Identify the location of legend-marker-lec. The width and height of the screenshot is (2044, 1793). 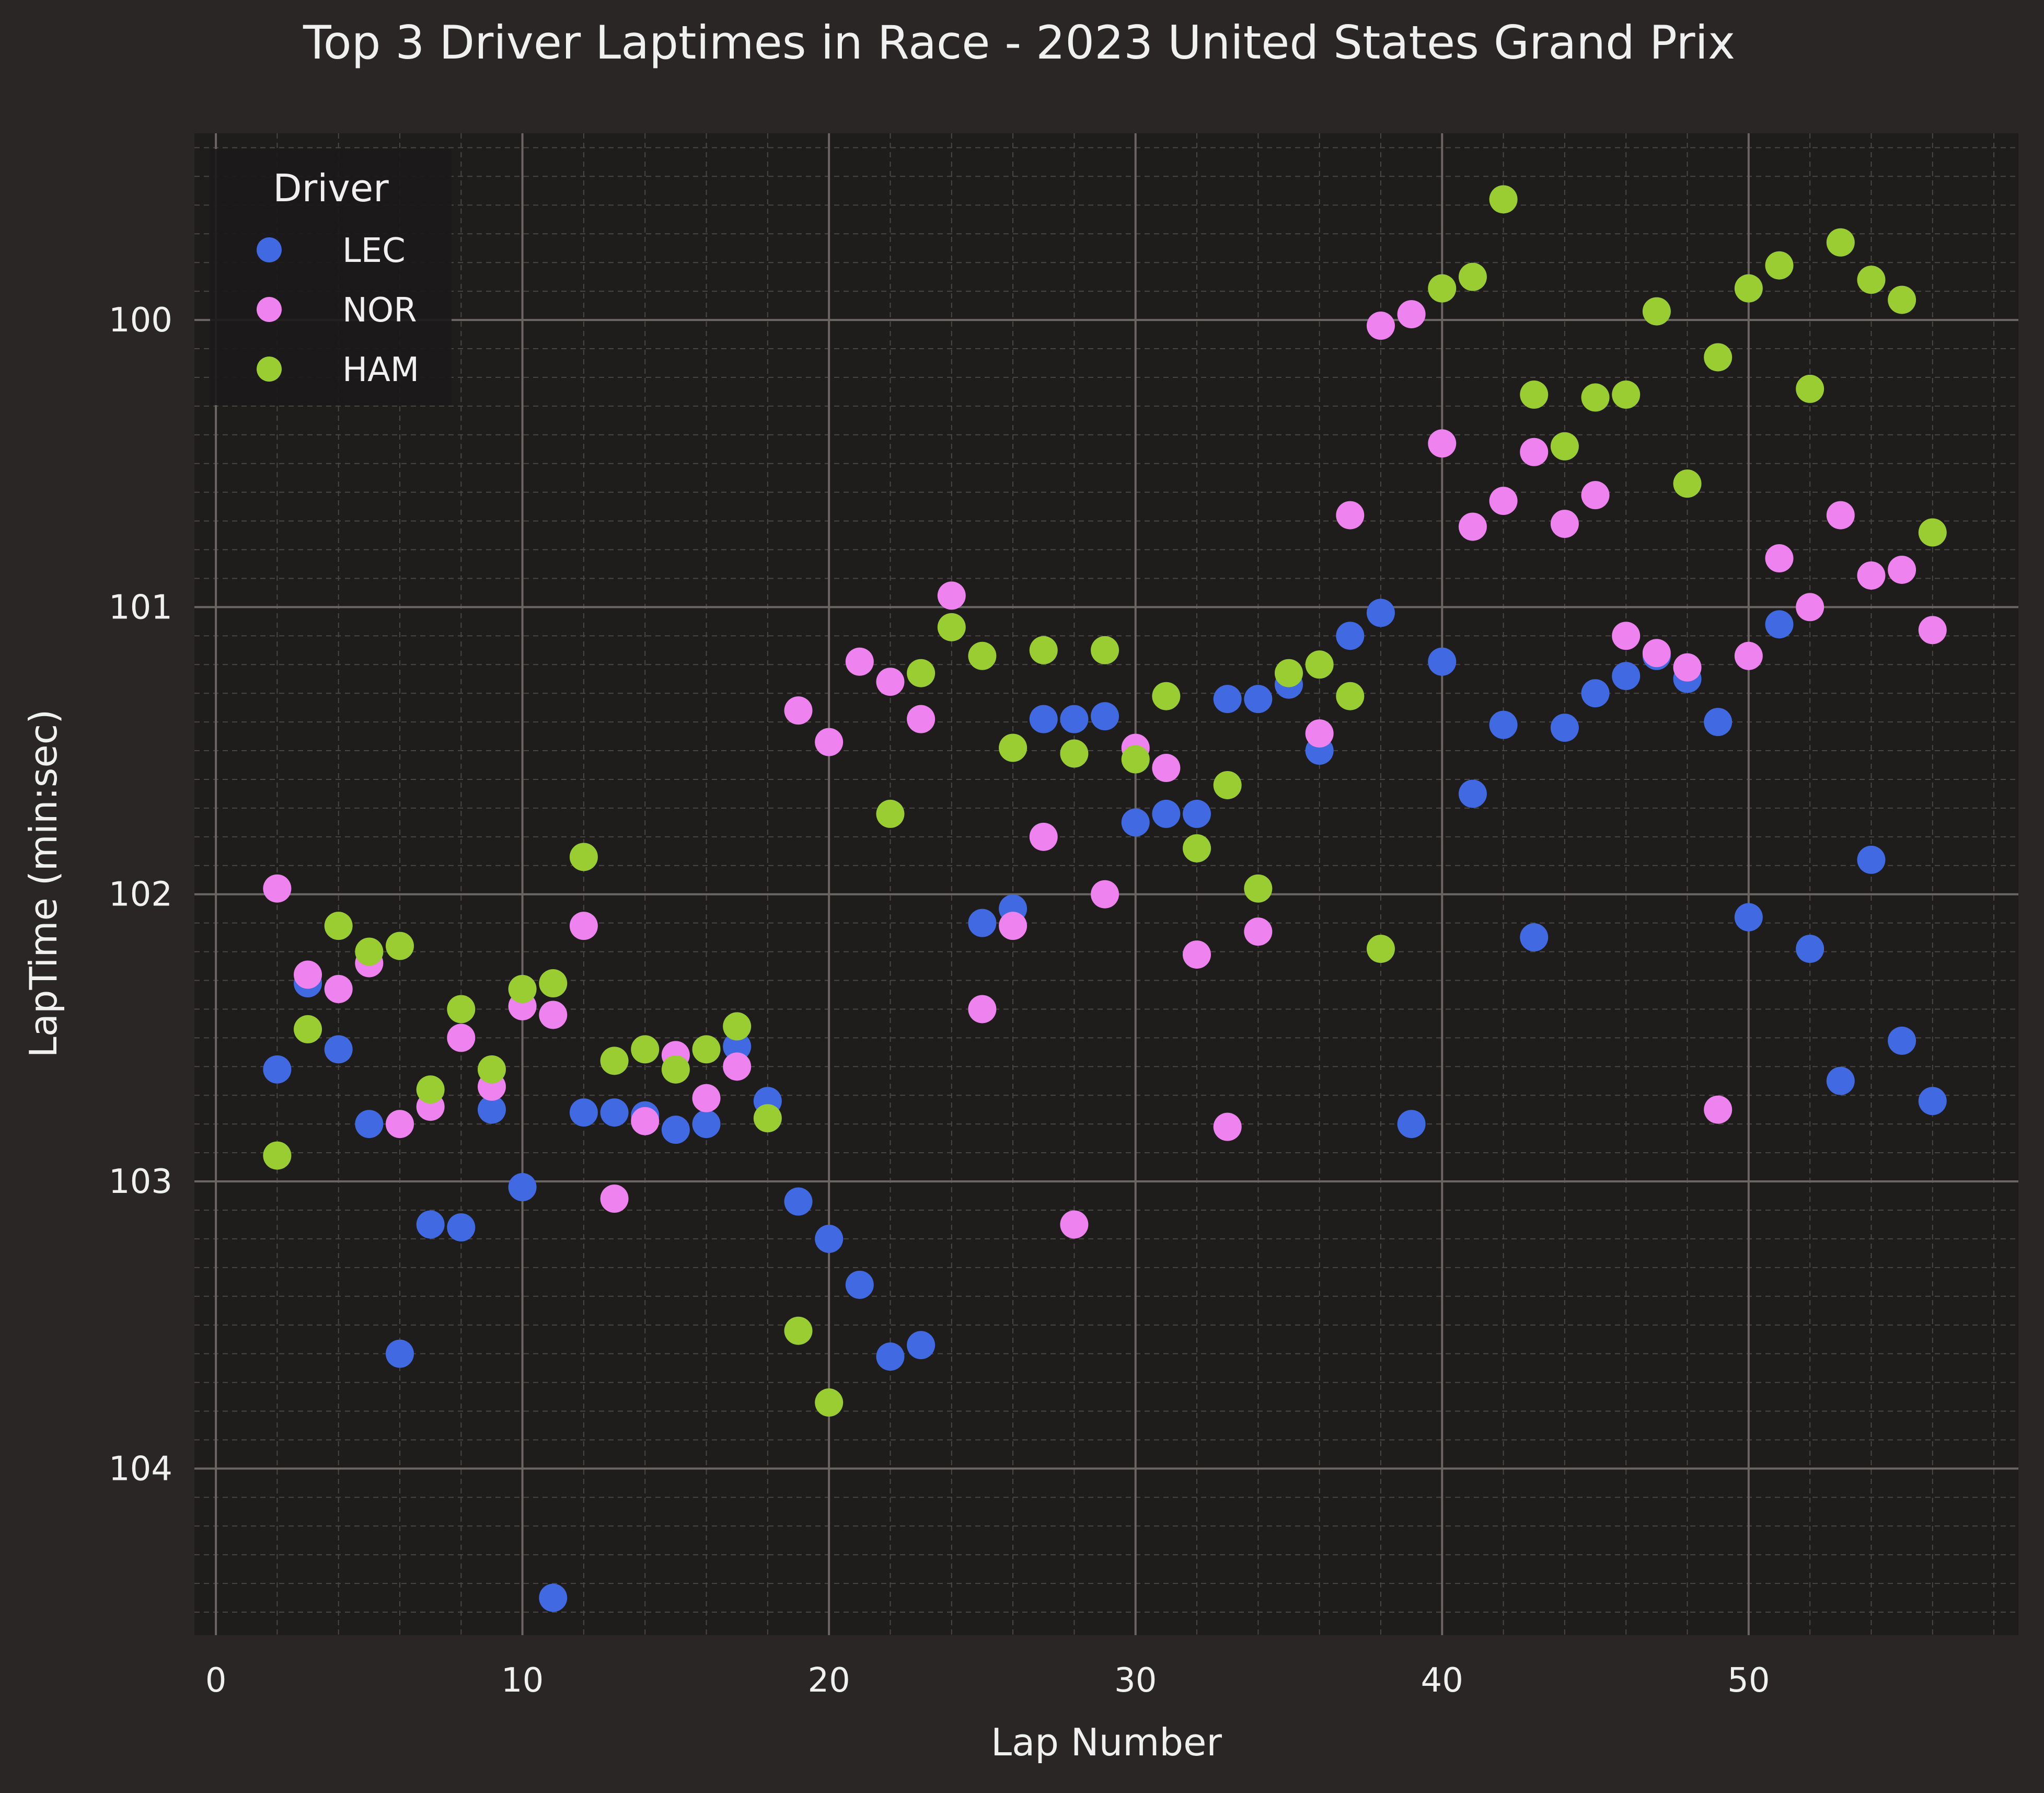
(269, 250).